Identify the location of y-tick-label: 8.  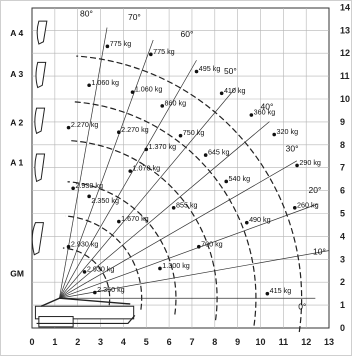
(342, 145).